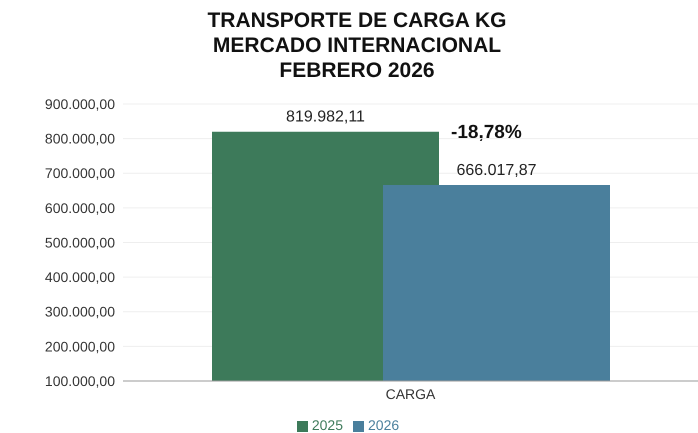 This screenshot has width=698, height=433. What do you see at coordinates (80, 312) in the screenshot?
I see `y-tick-label: 300.000,00` at bounding box center [80, 312].